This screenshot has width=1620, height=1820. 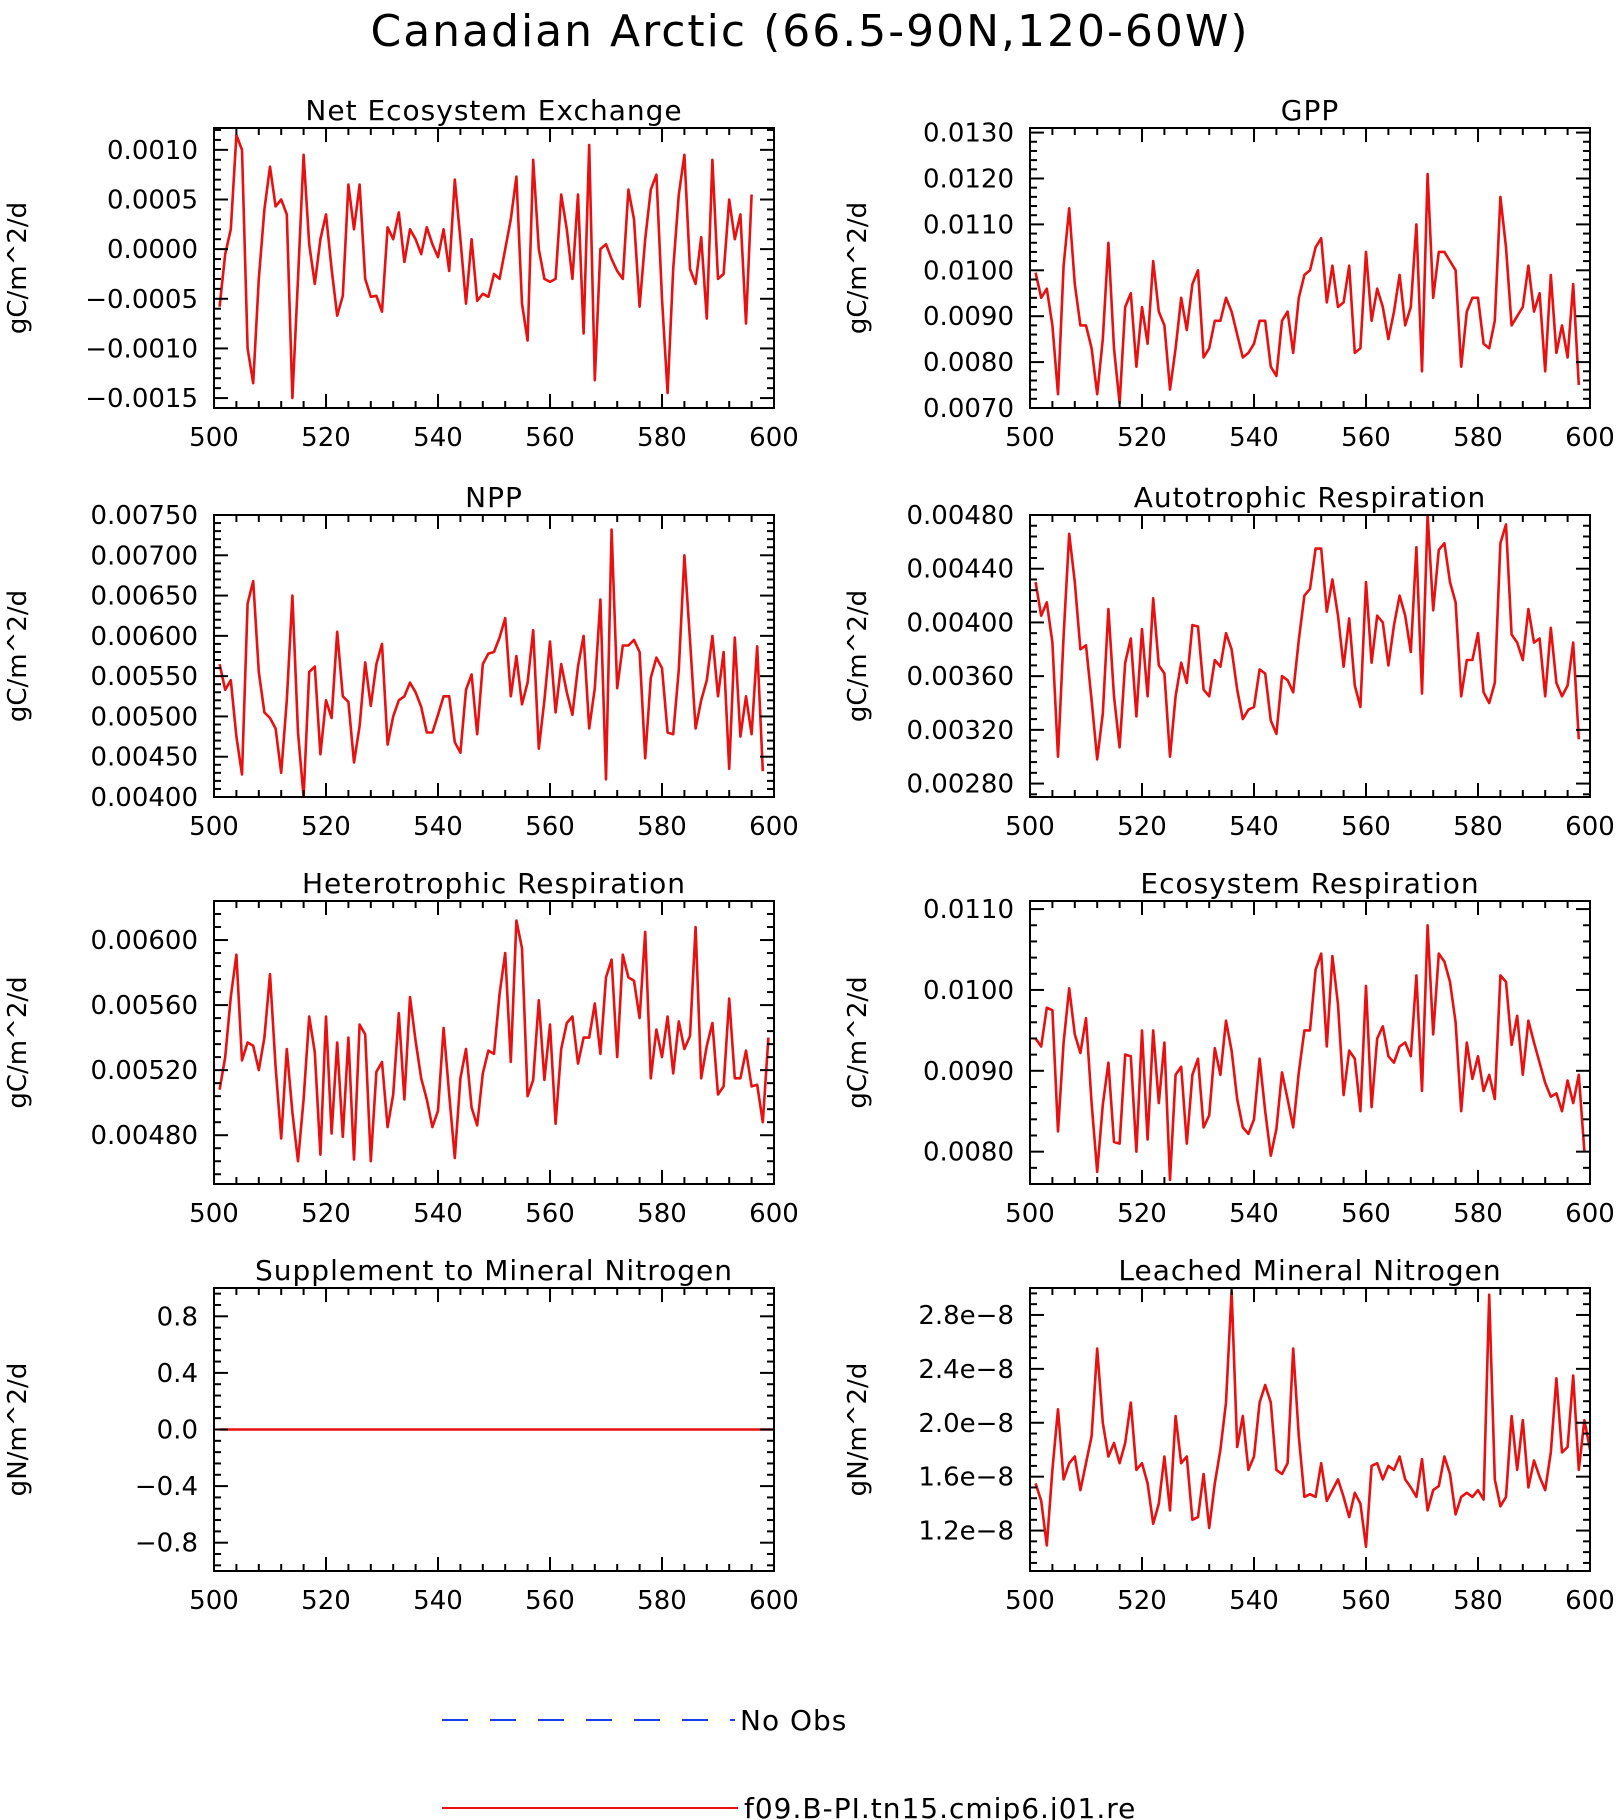 I want to click on y-tick-label: 1.2e−8, so click(x=966, y=1532).